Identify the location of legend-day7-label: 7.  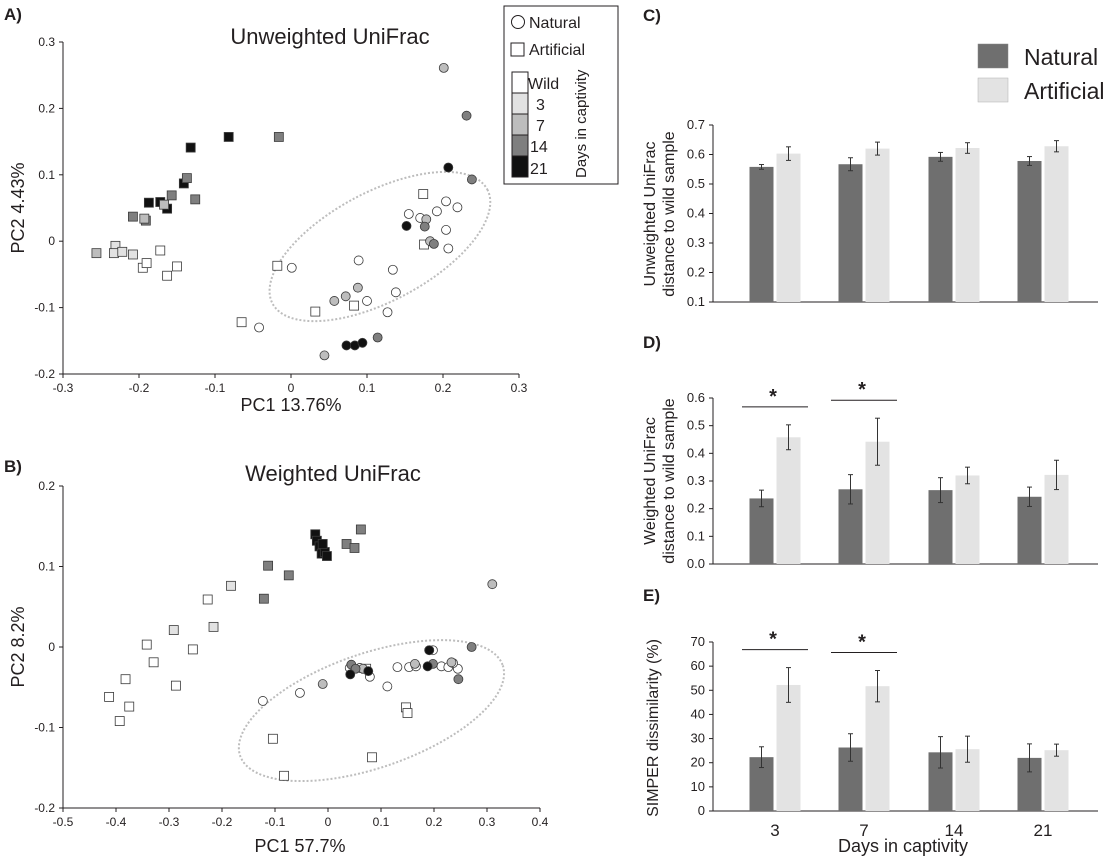
(540, 126).